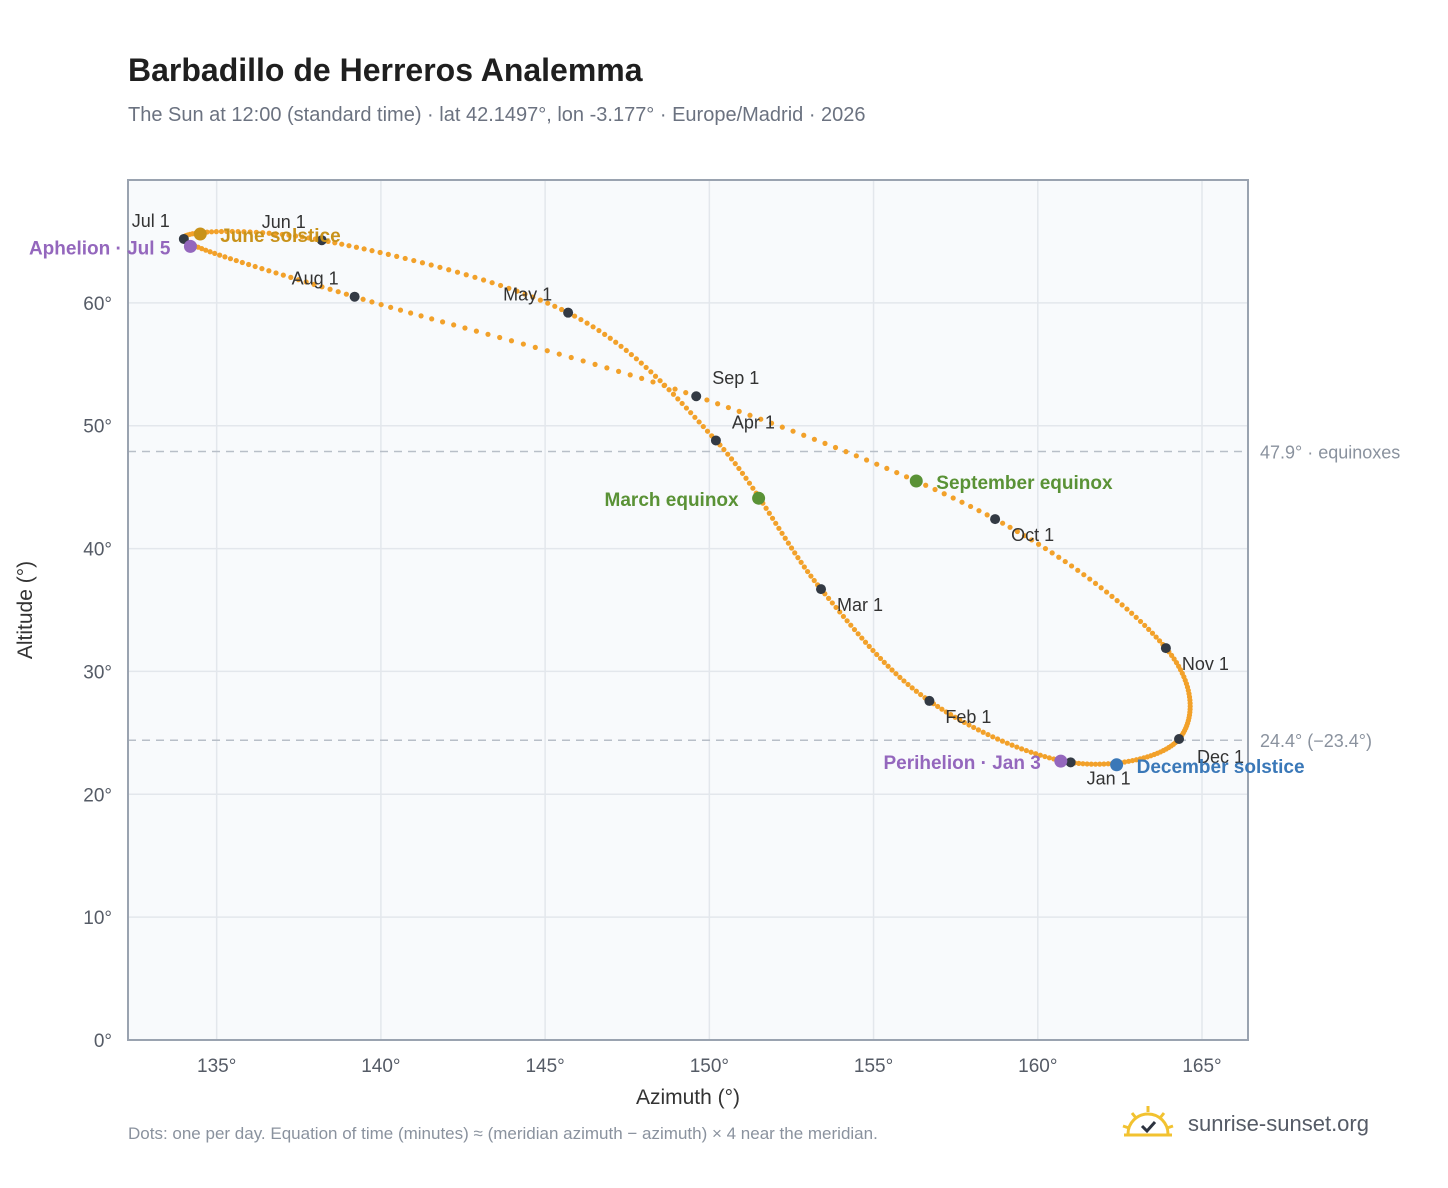  What do you see at coordinates (961, 763) in the screenshot?
I see `event-label: Perihelion · Jan 3` at bounding box center [961, 763].